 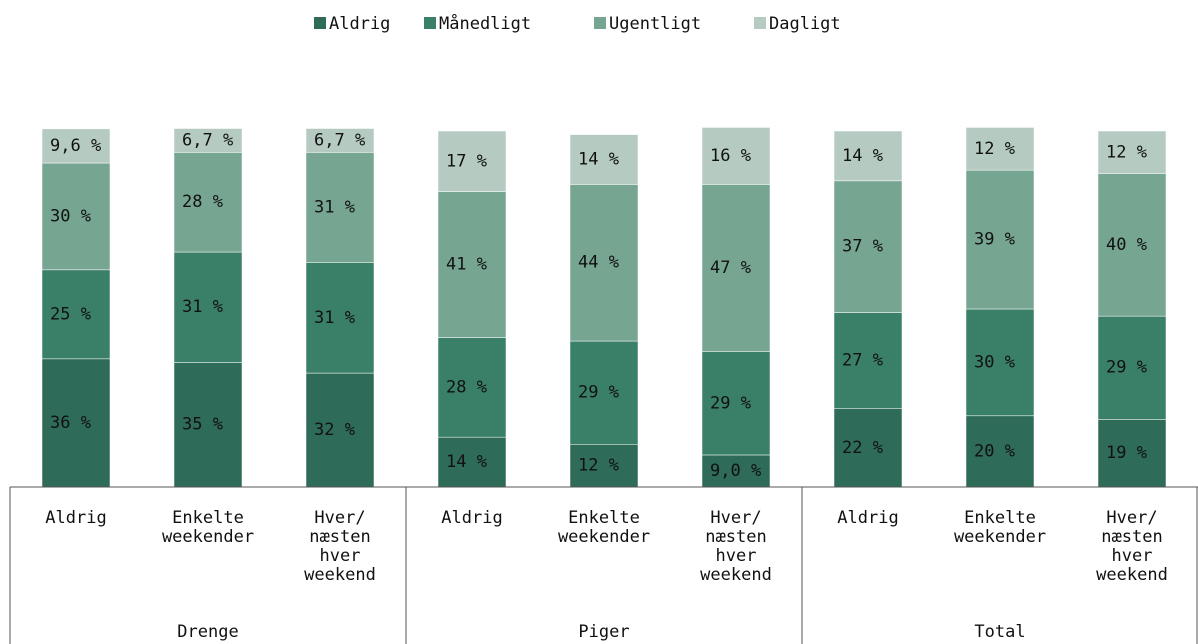 What do you see at coordinates (202, 425) in the screenshot?
I see `data-label: 35 %` at bounding box center [202, 425].